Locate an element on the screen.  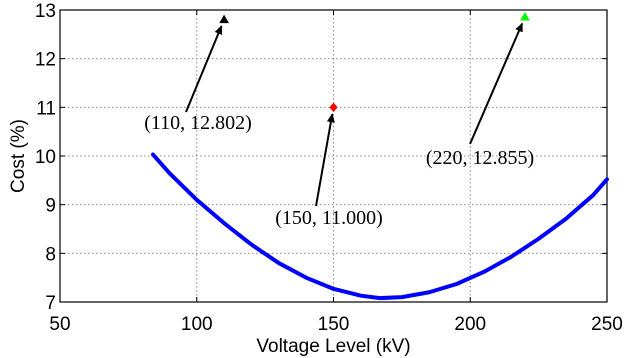
y-tick-label: 9 is located at coordinates (50, 206).